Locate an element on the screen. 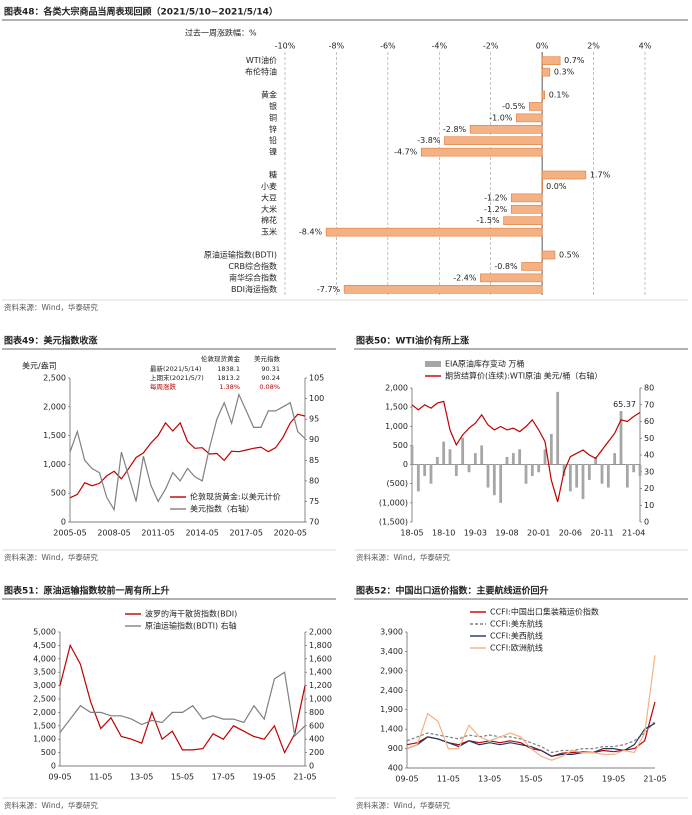 The image size is (692, 815). y-tick-label: 900 is located at coordinates (395, 748).